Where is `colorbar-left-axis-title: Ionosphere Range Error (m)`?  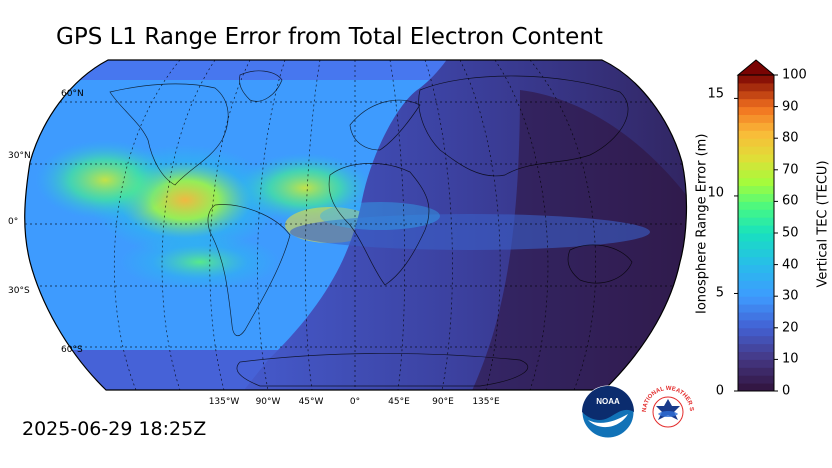
colorbar-left-axis-title: Ionosphere Range Error (m) is located at coordinates (702, 223).